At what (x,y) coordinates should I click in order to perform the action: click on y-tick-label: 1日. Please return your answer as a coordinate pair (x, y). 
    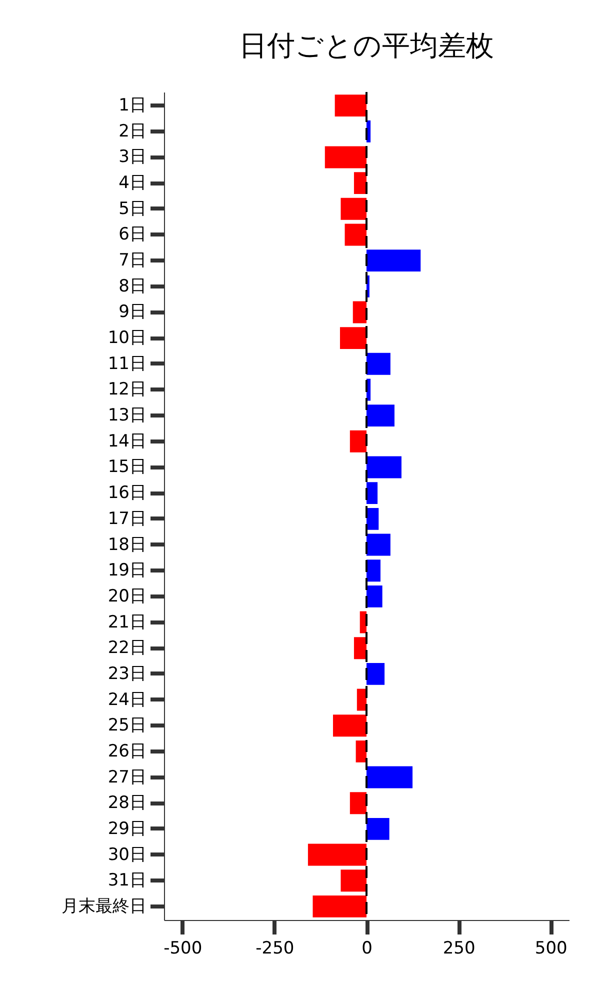
    Looking at the image, I should click on (132, 106).